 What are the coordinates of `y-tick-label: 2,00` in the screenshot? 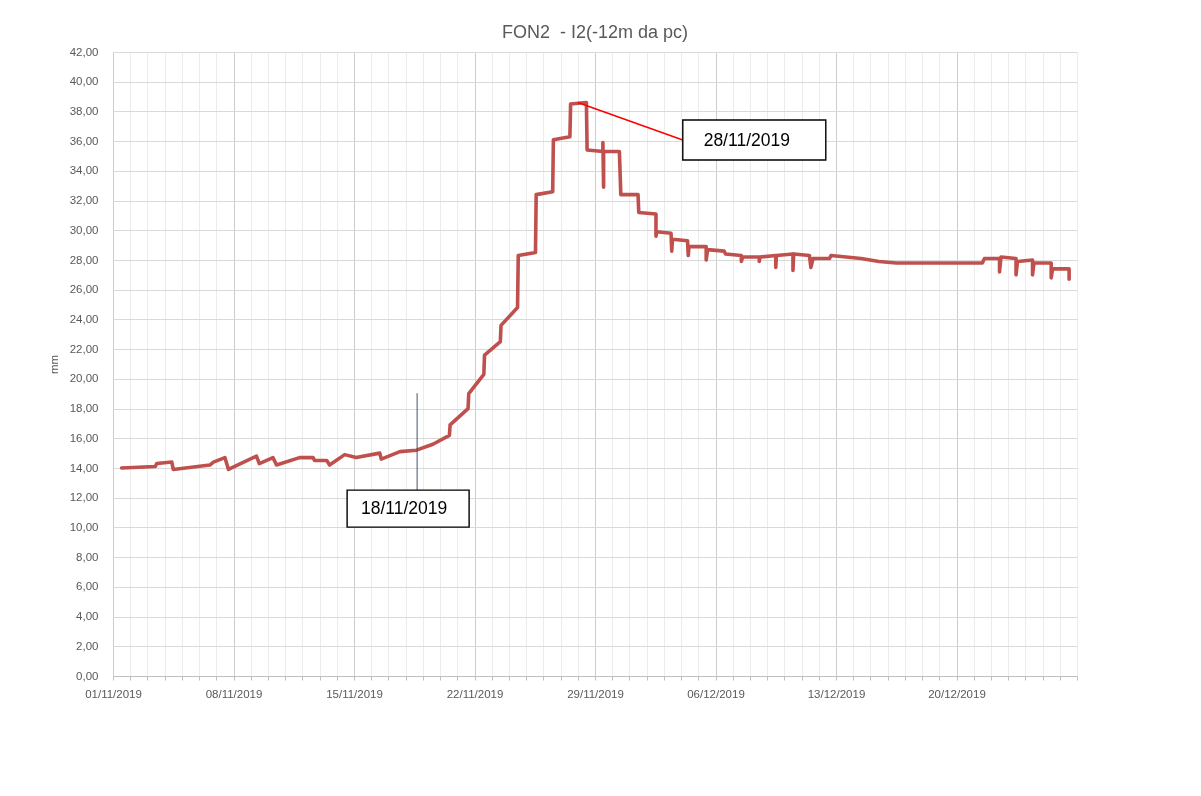 It's located at (87, 645).